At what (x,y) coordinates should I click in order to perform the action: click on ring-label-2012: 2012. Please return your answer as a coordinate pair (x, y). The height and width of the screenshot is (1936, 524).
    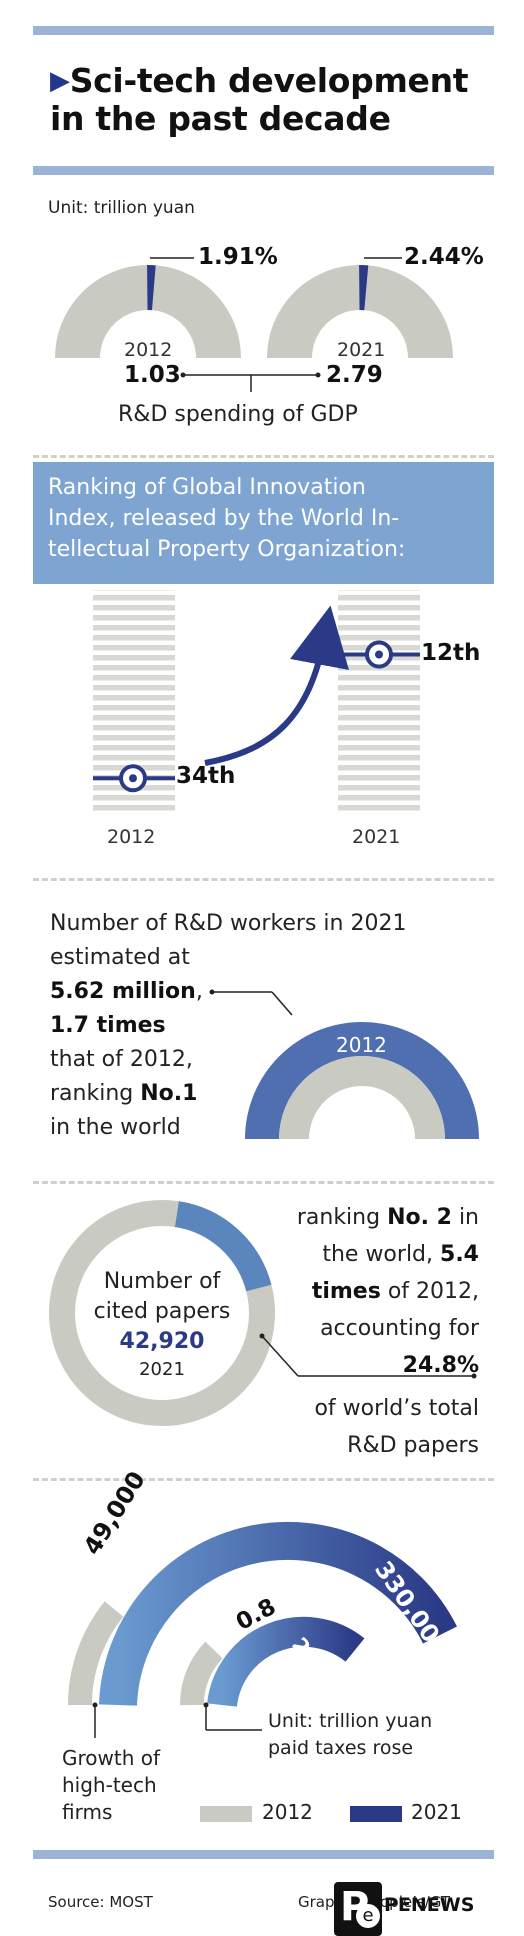
    Looking at the image, I should click on (361, 1045).